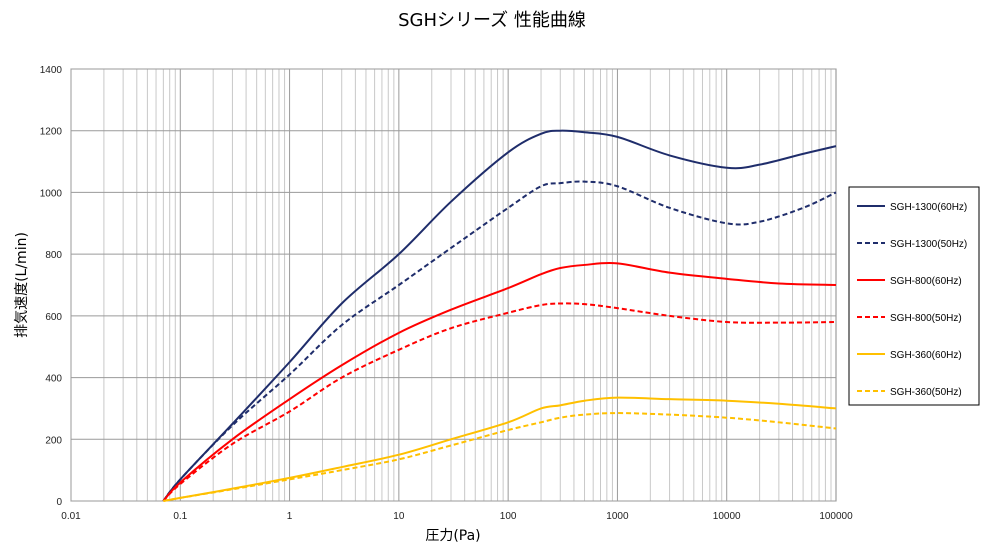  I want to click on y-tick-label: 200, so click(53, 440).